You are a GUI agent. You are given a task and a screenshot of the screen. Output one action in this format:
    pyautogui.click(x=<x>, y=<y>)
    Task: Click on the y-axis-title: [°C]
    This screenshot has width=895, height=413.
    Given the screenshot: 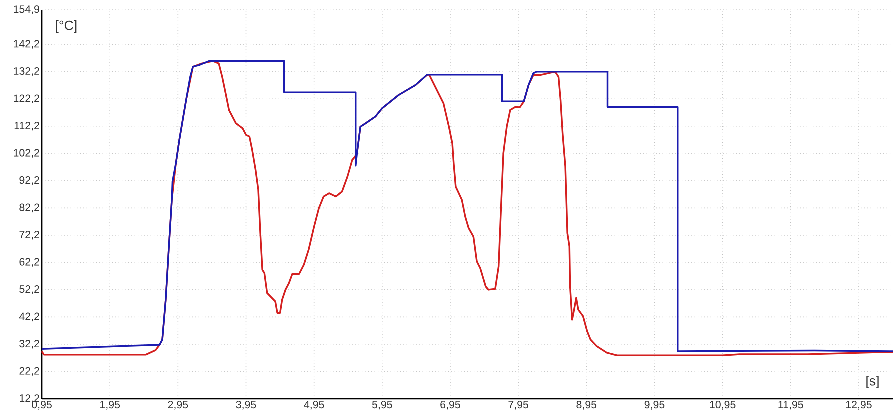 What is the action you would take?
    pyautogui.click(x=66, y=26)
    